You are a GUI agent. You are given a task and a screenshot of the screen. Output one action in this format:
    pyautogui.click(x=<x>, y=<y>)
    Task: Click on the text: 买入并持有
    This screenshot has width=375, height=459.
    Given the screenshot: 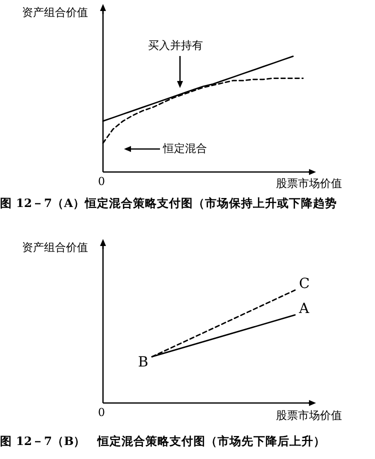 What is the action you would take?
    pyautogui.click(x=175, y=45)
    